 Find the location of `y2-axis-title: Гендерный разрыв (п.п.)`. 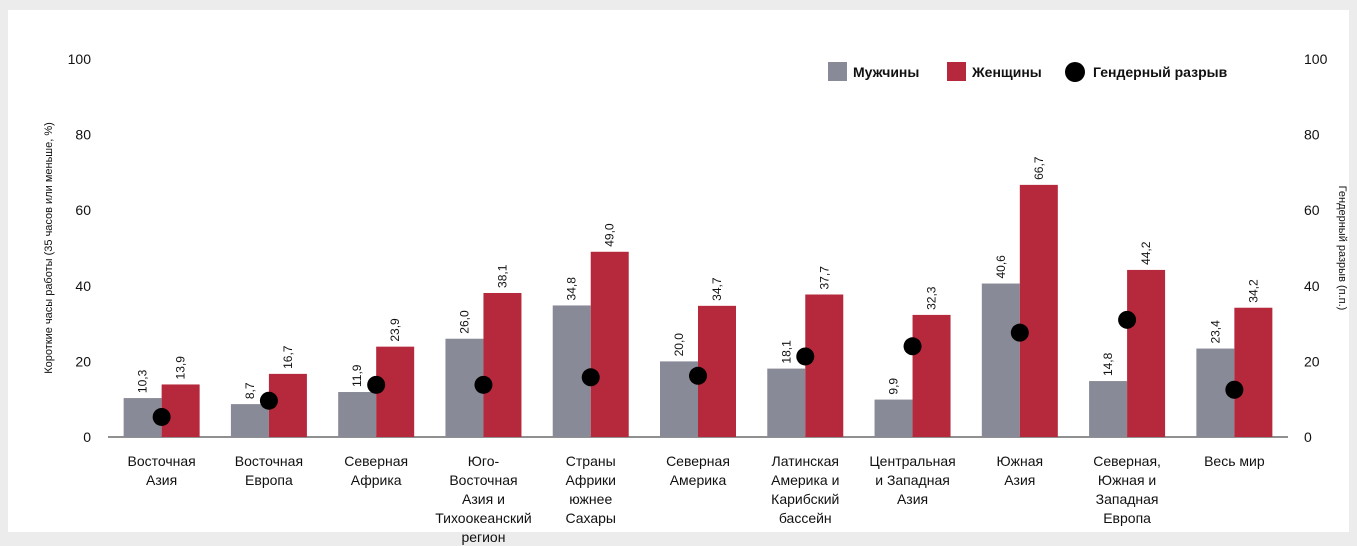

y2-axis-title: Гендерный разрыв (п.п.) is located at coordinates (1342, 248).